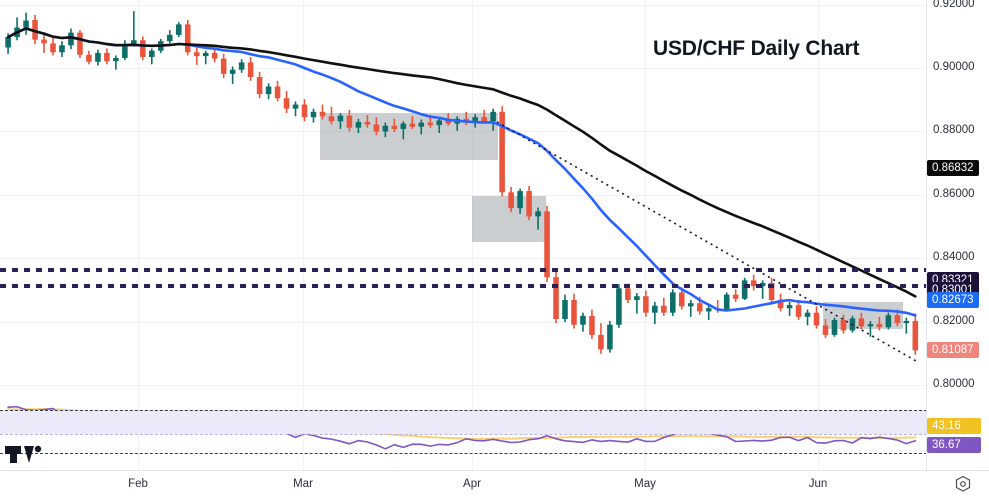  Describe the element at coordinates (494, 484) in the screenshot. I see `time-axis: Feb Mar Apr May Jun` at that location.